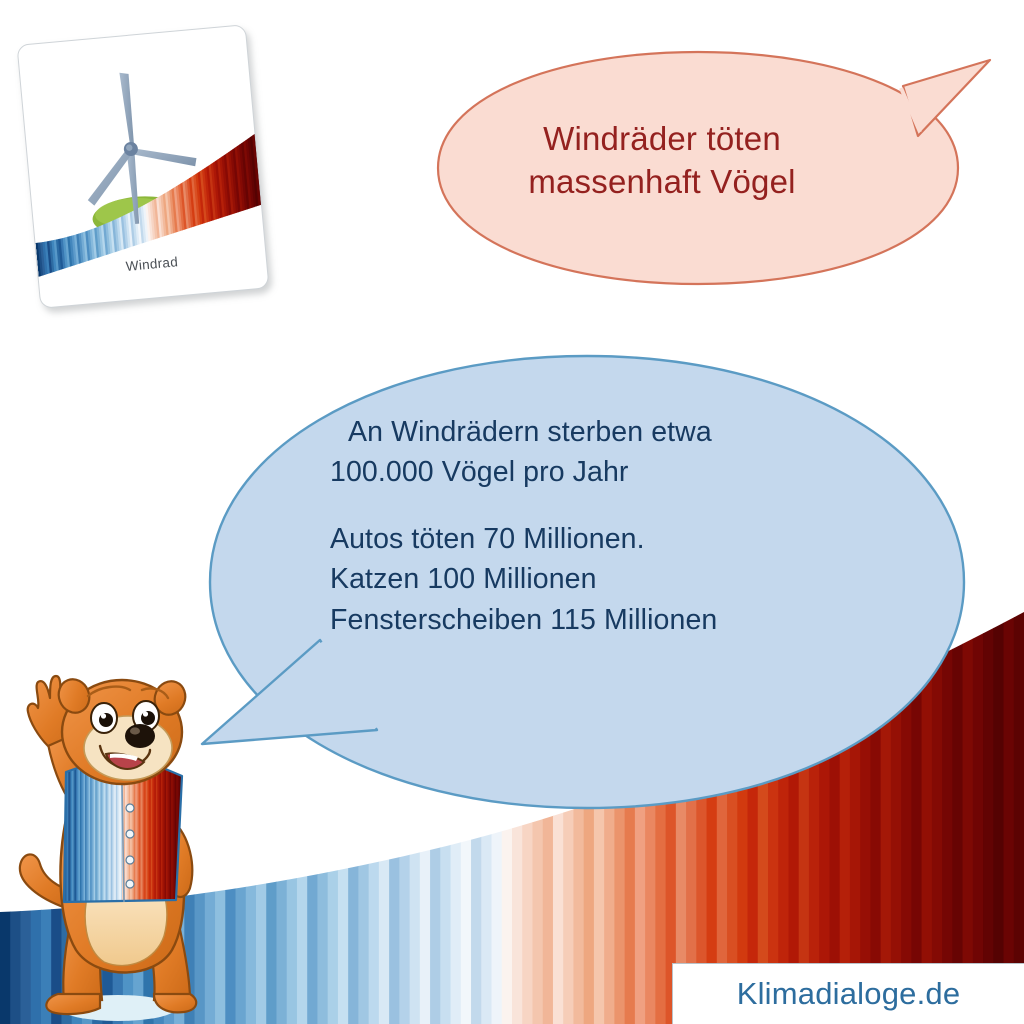  Describe the element at coordinates (155, 693) in the screenshot. I see `otter-brow-right` at that location.